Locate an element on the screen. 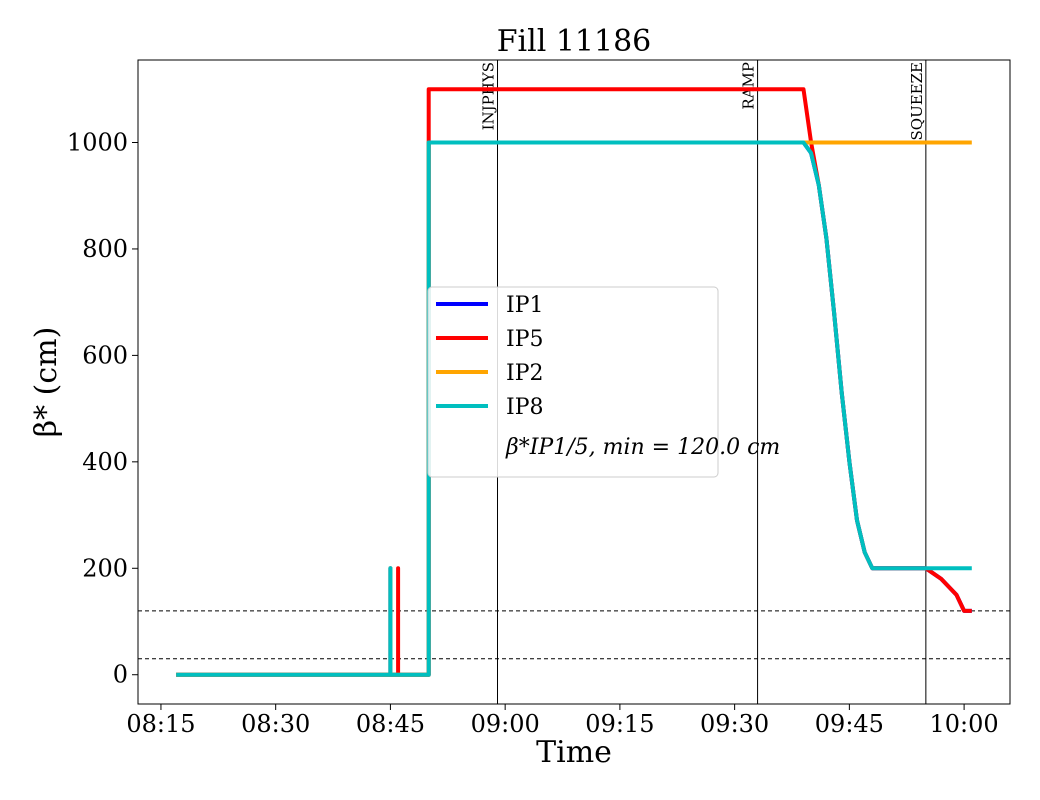  x-tick-label: 08:45 is located at coordinates (390, 724).